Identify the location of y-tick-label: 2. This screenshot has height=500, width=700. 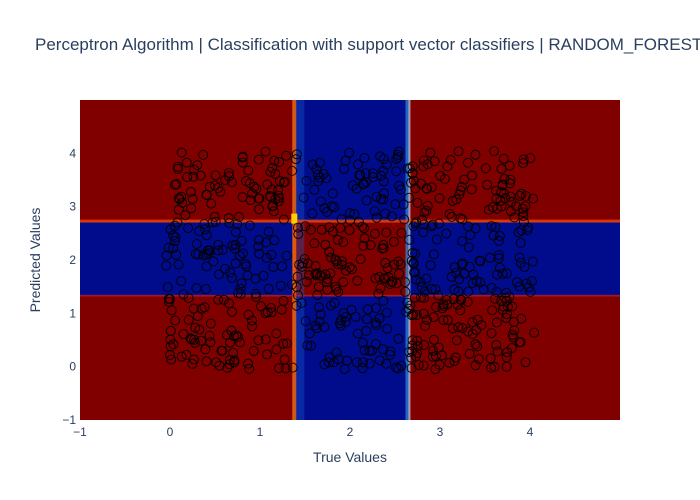
(72, 260).